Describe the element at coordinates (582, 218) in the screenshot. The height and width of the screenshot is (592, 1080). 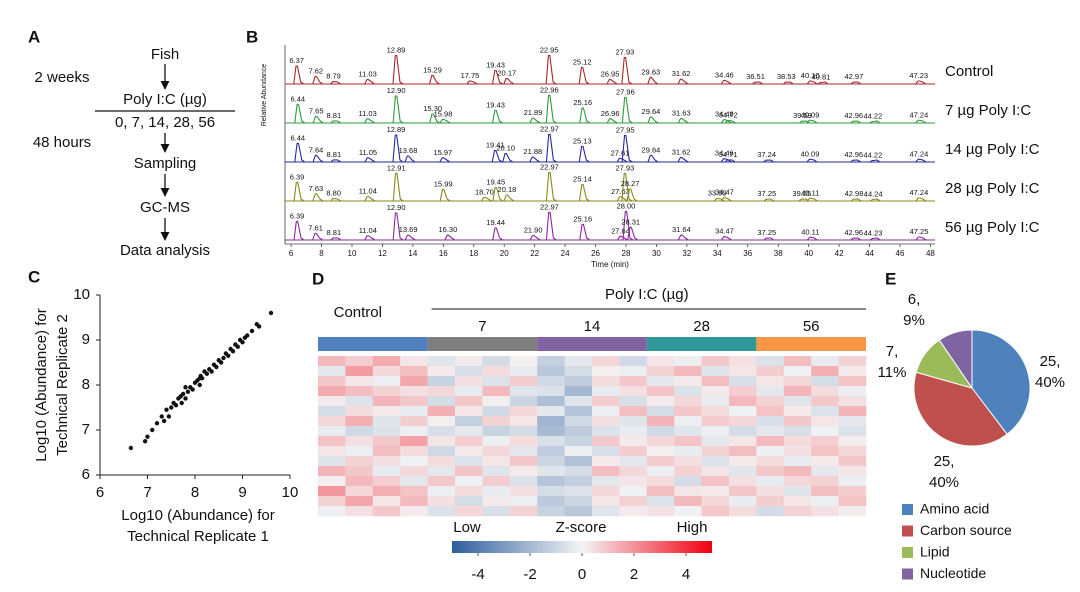
I see `peak-label: 25.16` at that location.